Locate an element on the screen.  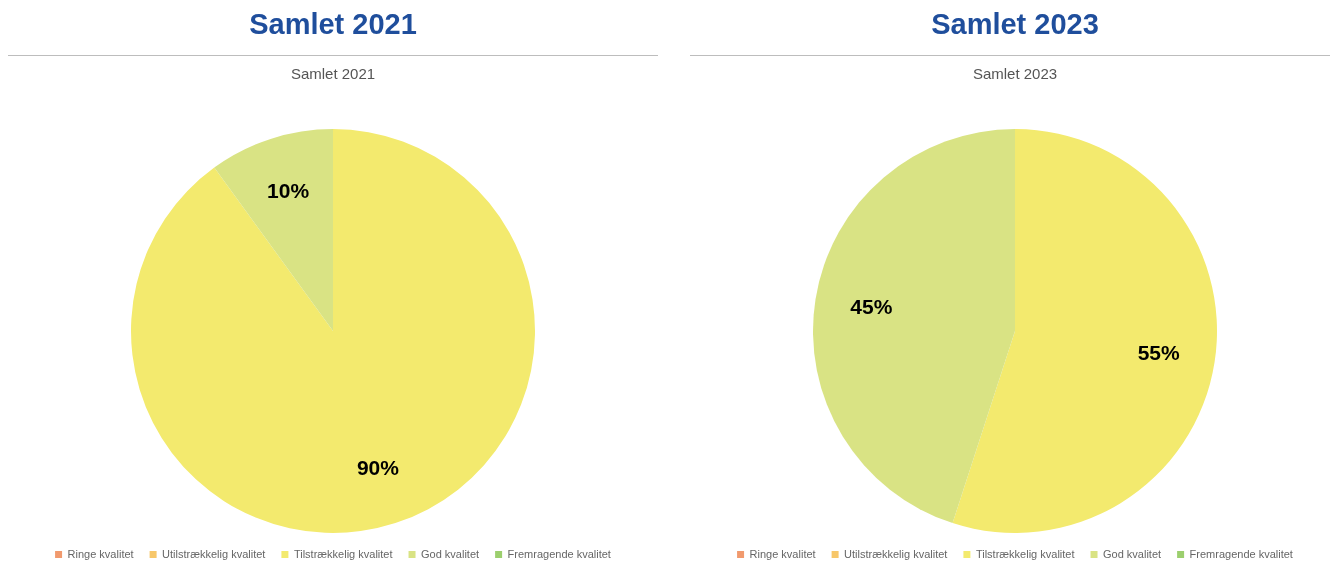
chart-subtitle: Samlet 2023 is located at coordinates (1015, 74).